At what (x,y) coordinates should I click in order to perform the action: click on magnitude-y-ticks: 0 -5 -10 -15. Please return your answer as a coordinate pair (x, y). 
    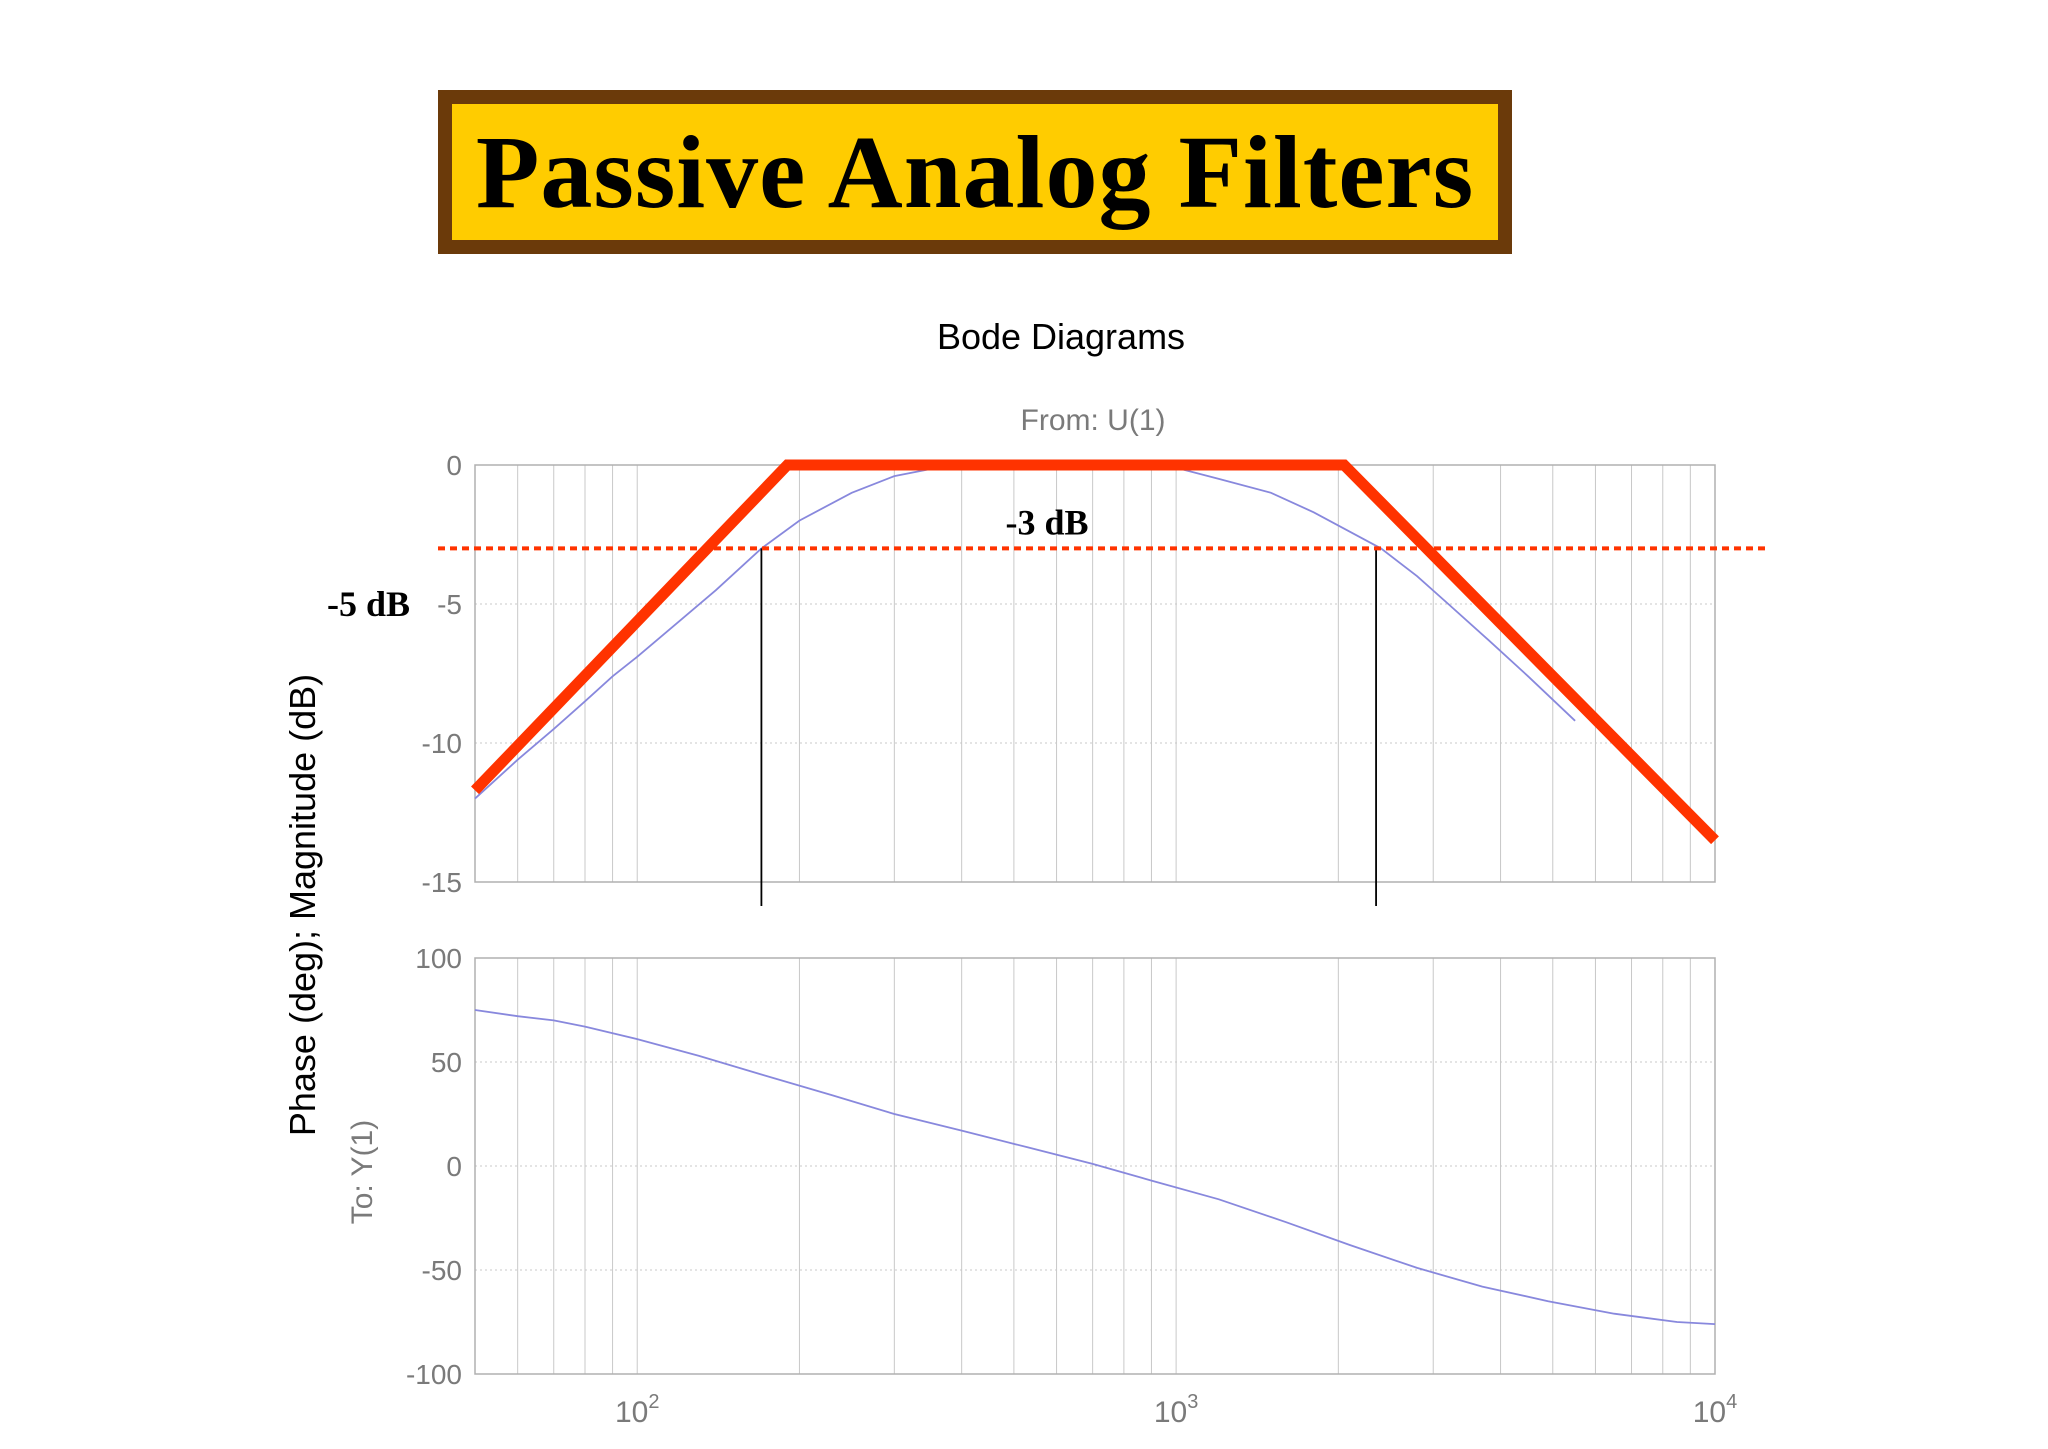
    Looking at the image, I should click on (442, 674).